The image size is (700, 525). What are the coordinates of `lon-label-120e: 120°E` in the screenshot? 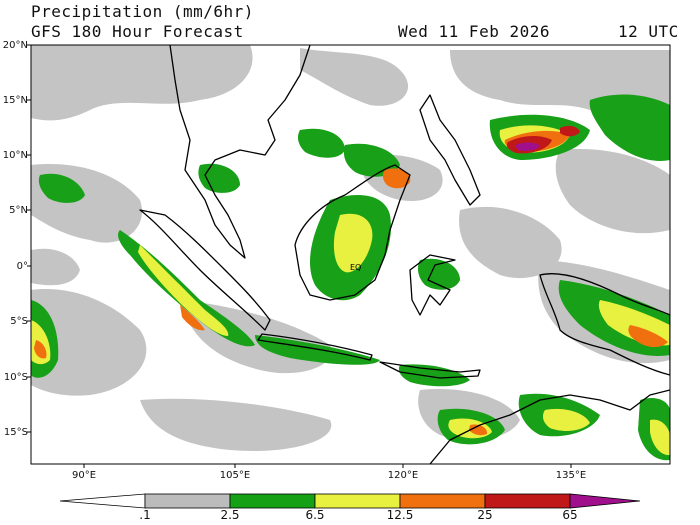 It's located at (403, 475).